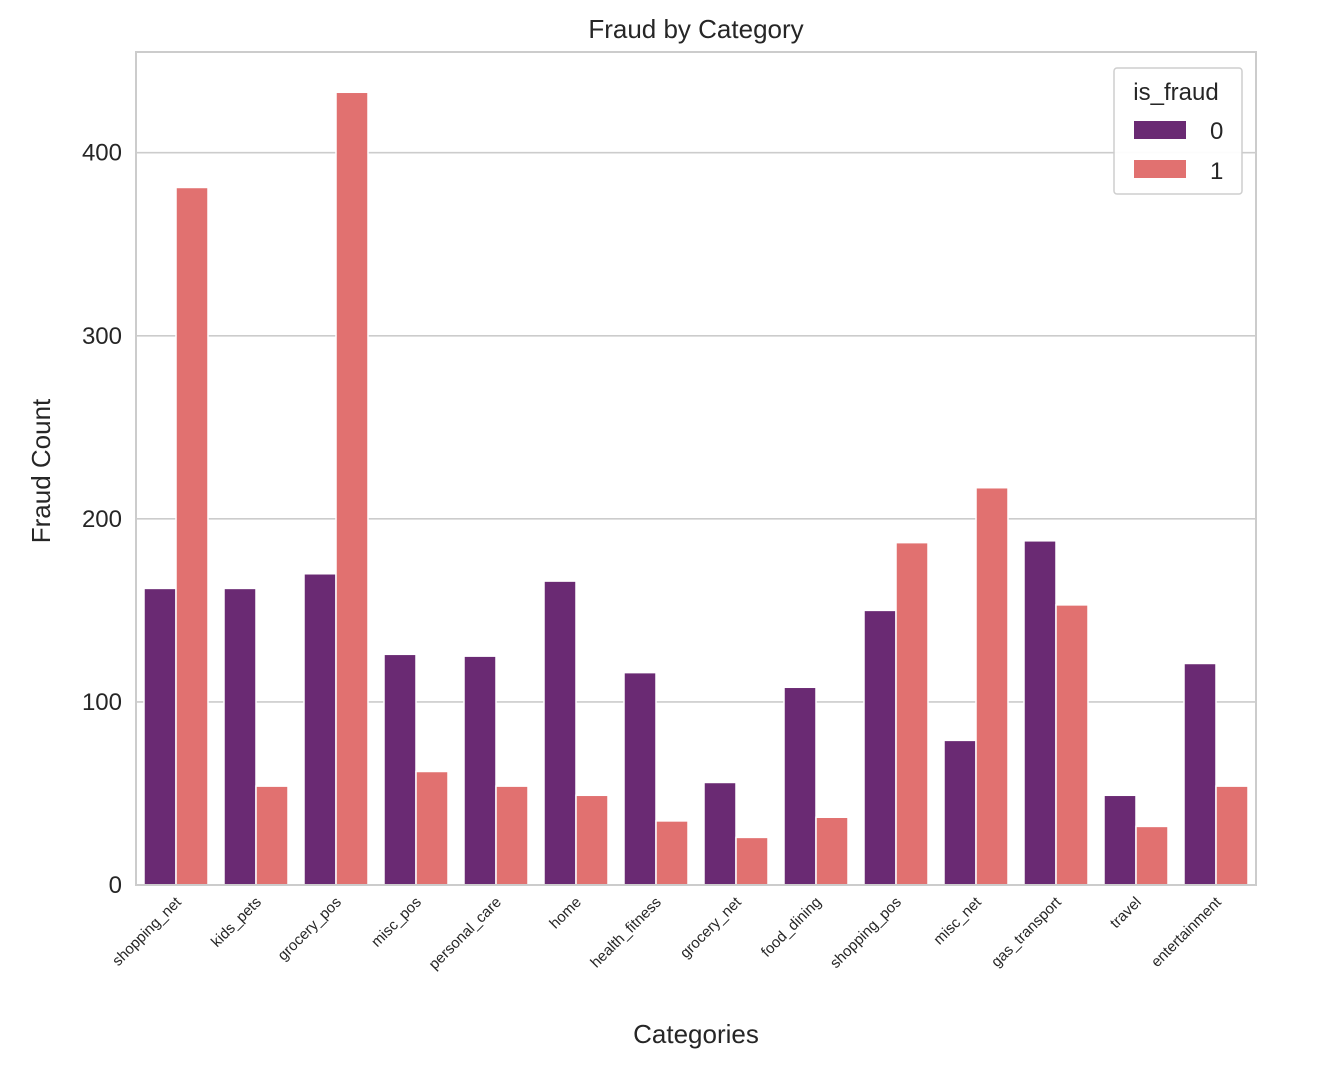 The height and width of the screenshot is (1087, 1320). Describe the element at coordinates (102, 153) in the screenshot. I see `y-tick-label: 400` at that location.